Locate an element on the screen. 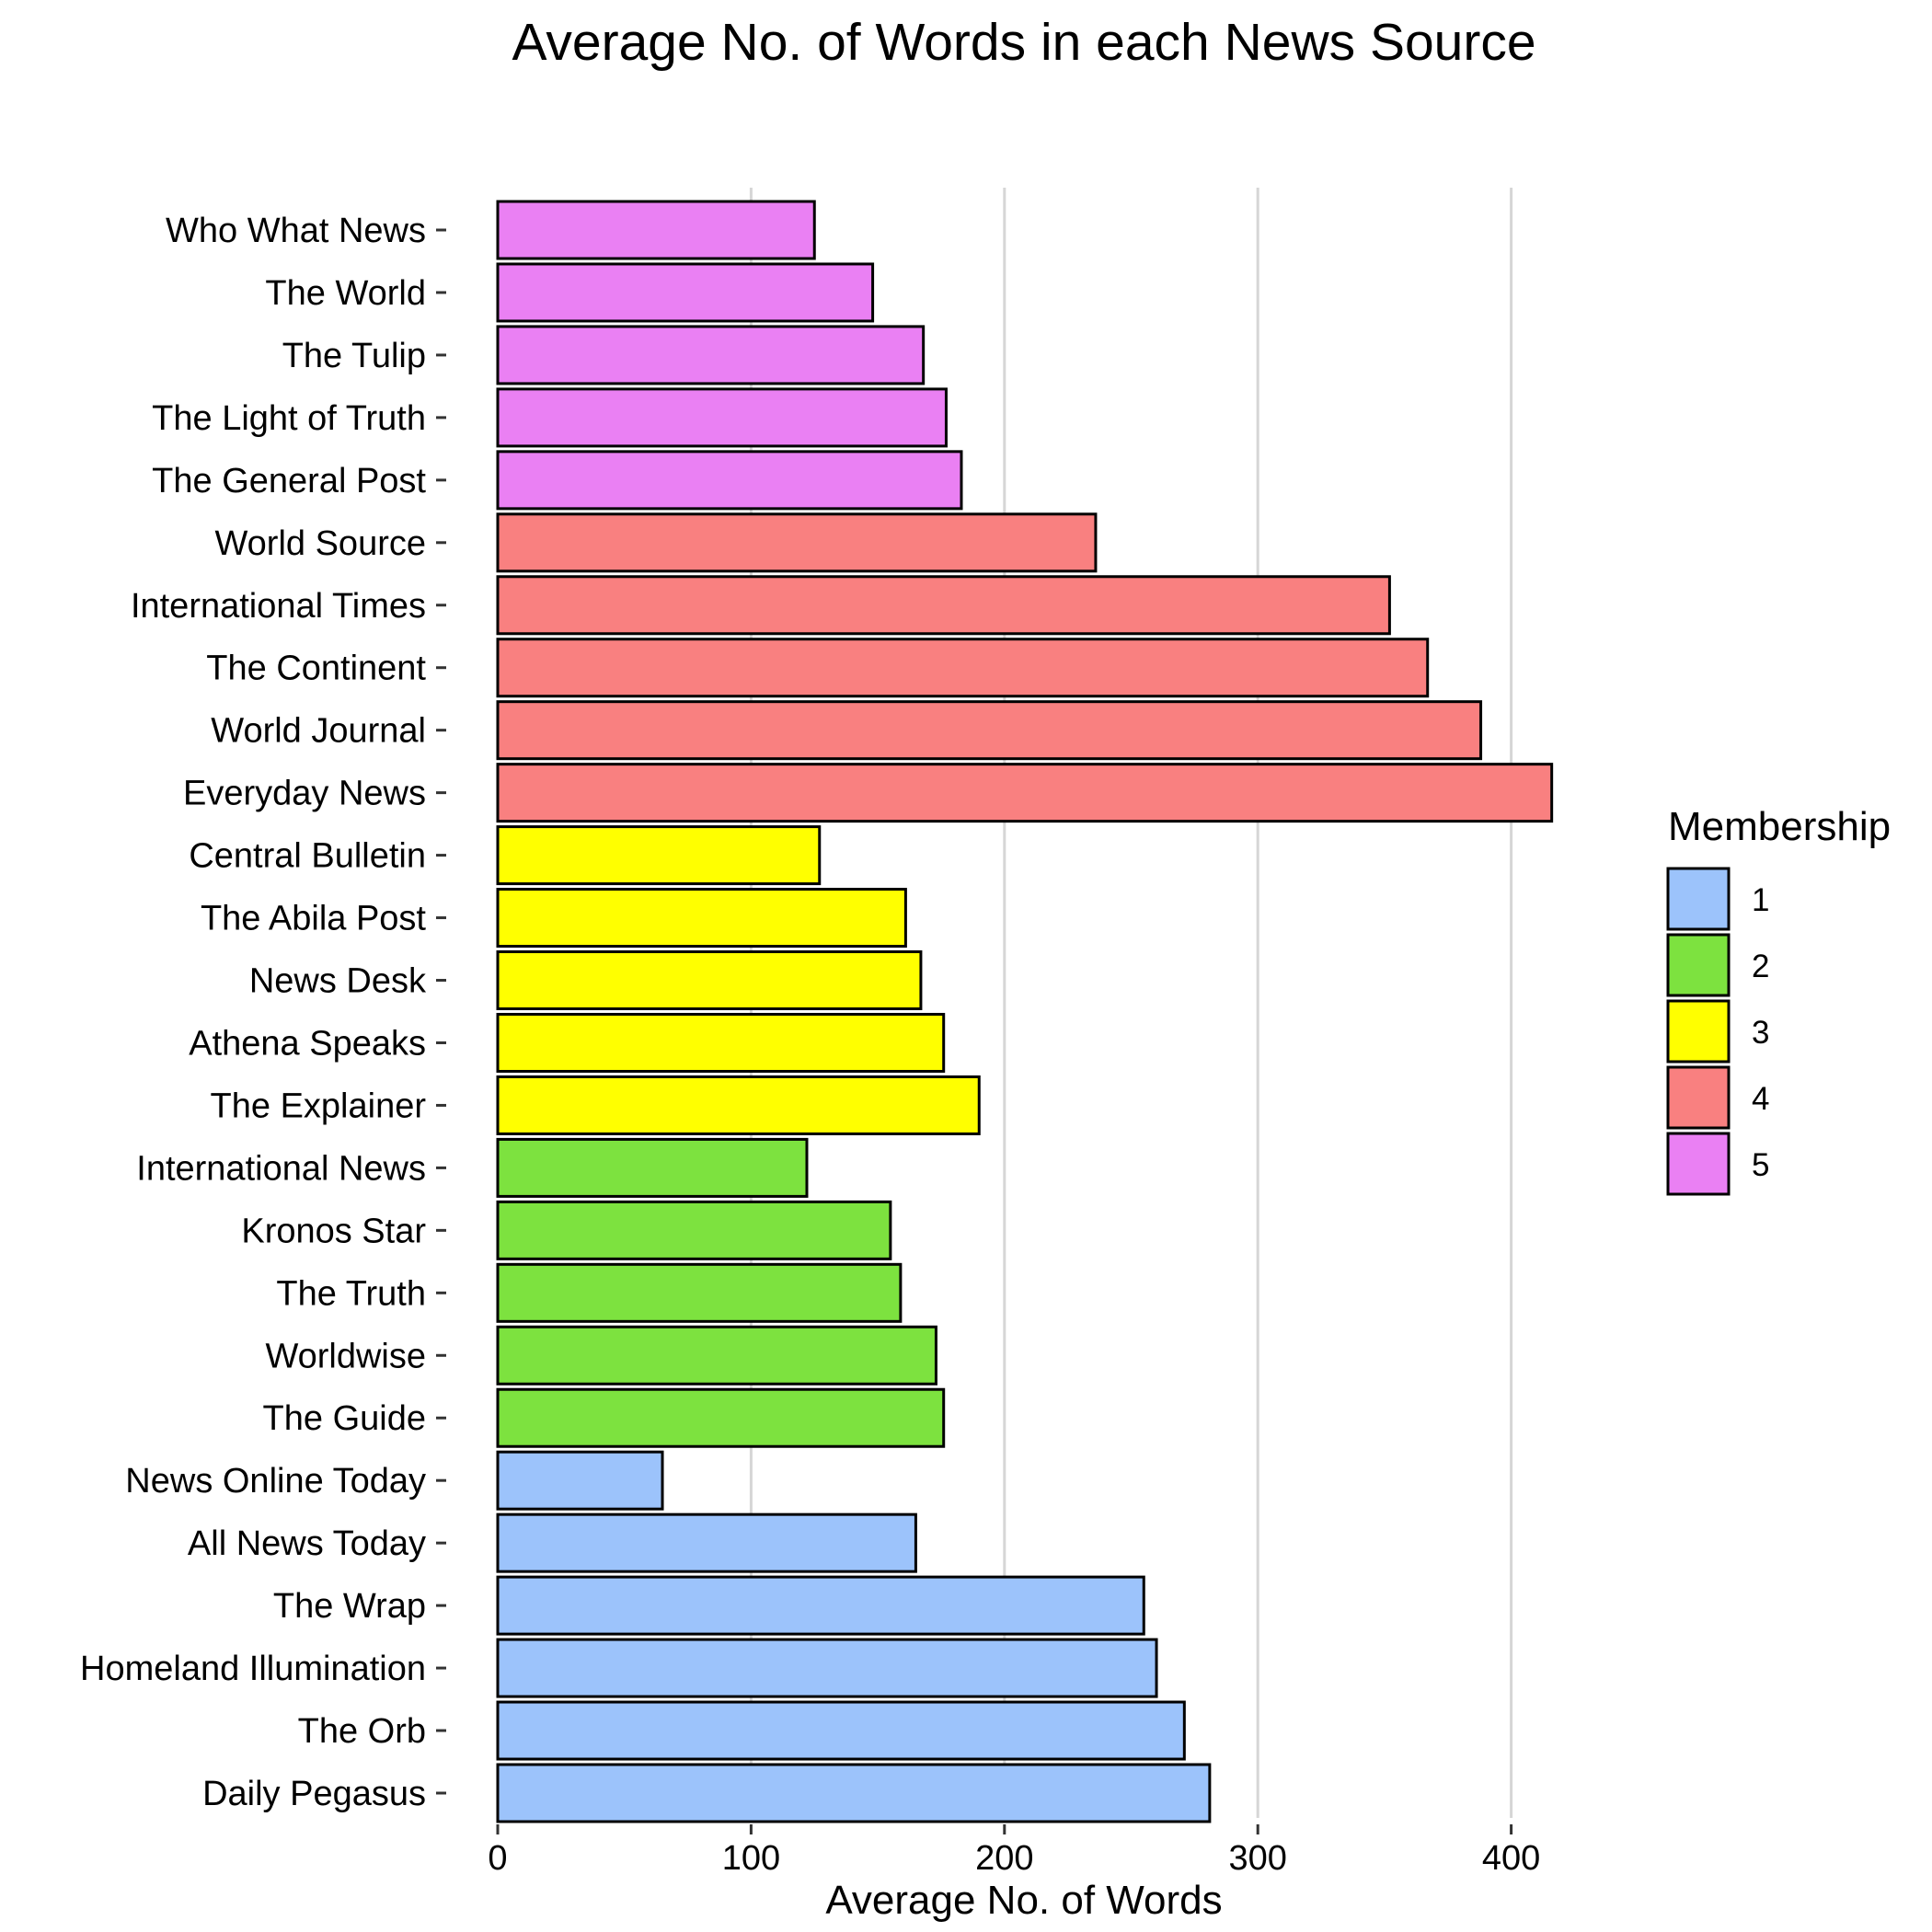  y-tick-label-the-continent: The Continent is located at coordinates (316, 669).